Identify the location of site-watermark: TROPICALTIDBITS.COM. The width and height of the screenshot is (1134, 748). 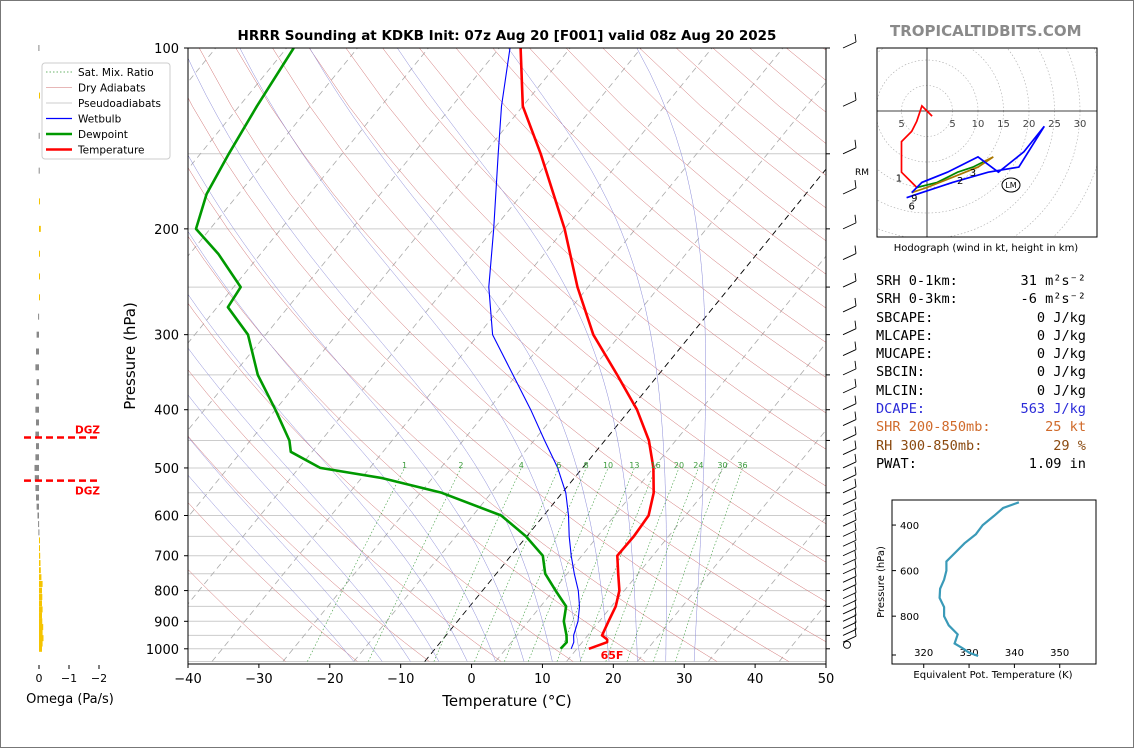
(986, 31).